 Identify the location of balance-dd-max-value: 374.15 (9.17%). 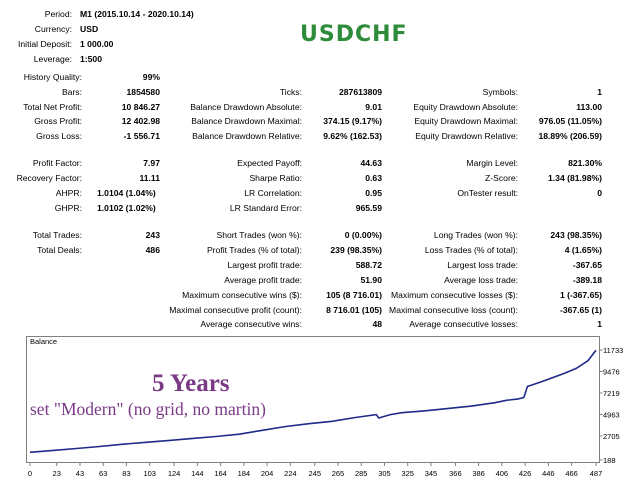
(352, 121).